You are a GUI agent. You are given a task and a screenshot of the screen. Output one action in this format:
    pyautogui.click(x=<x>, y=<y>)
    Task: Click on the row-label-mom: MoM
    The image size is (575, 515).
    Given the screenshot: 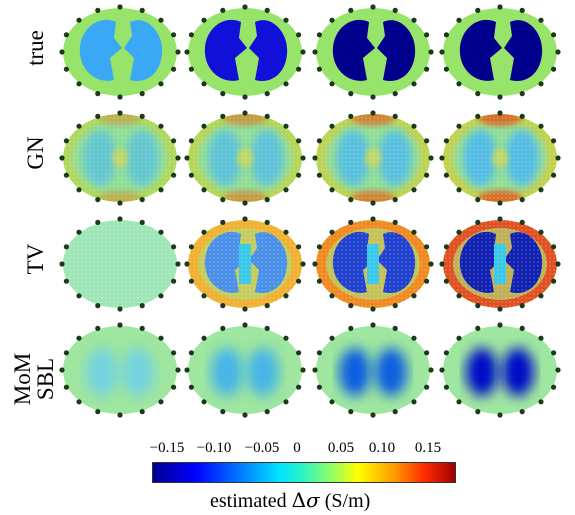 What is the action you would take?
    pyautogui.click(x=22, y=379)
    